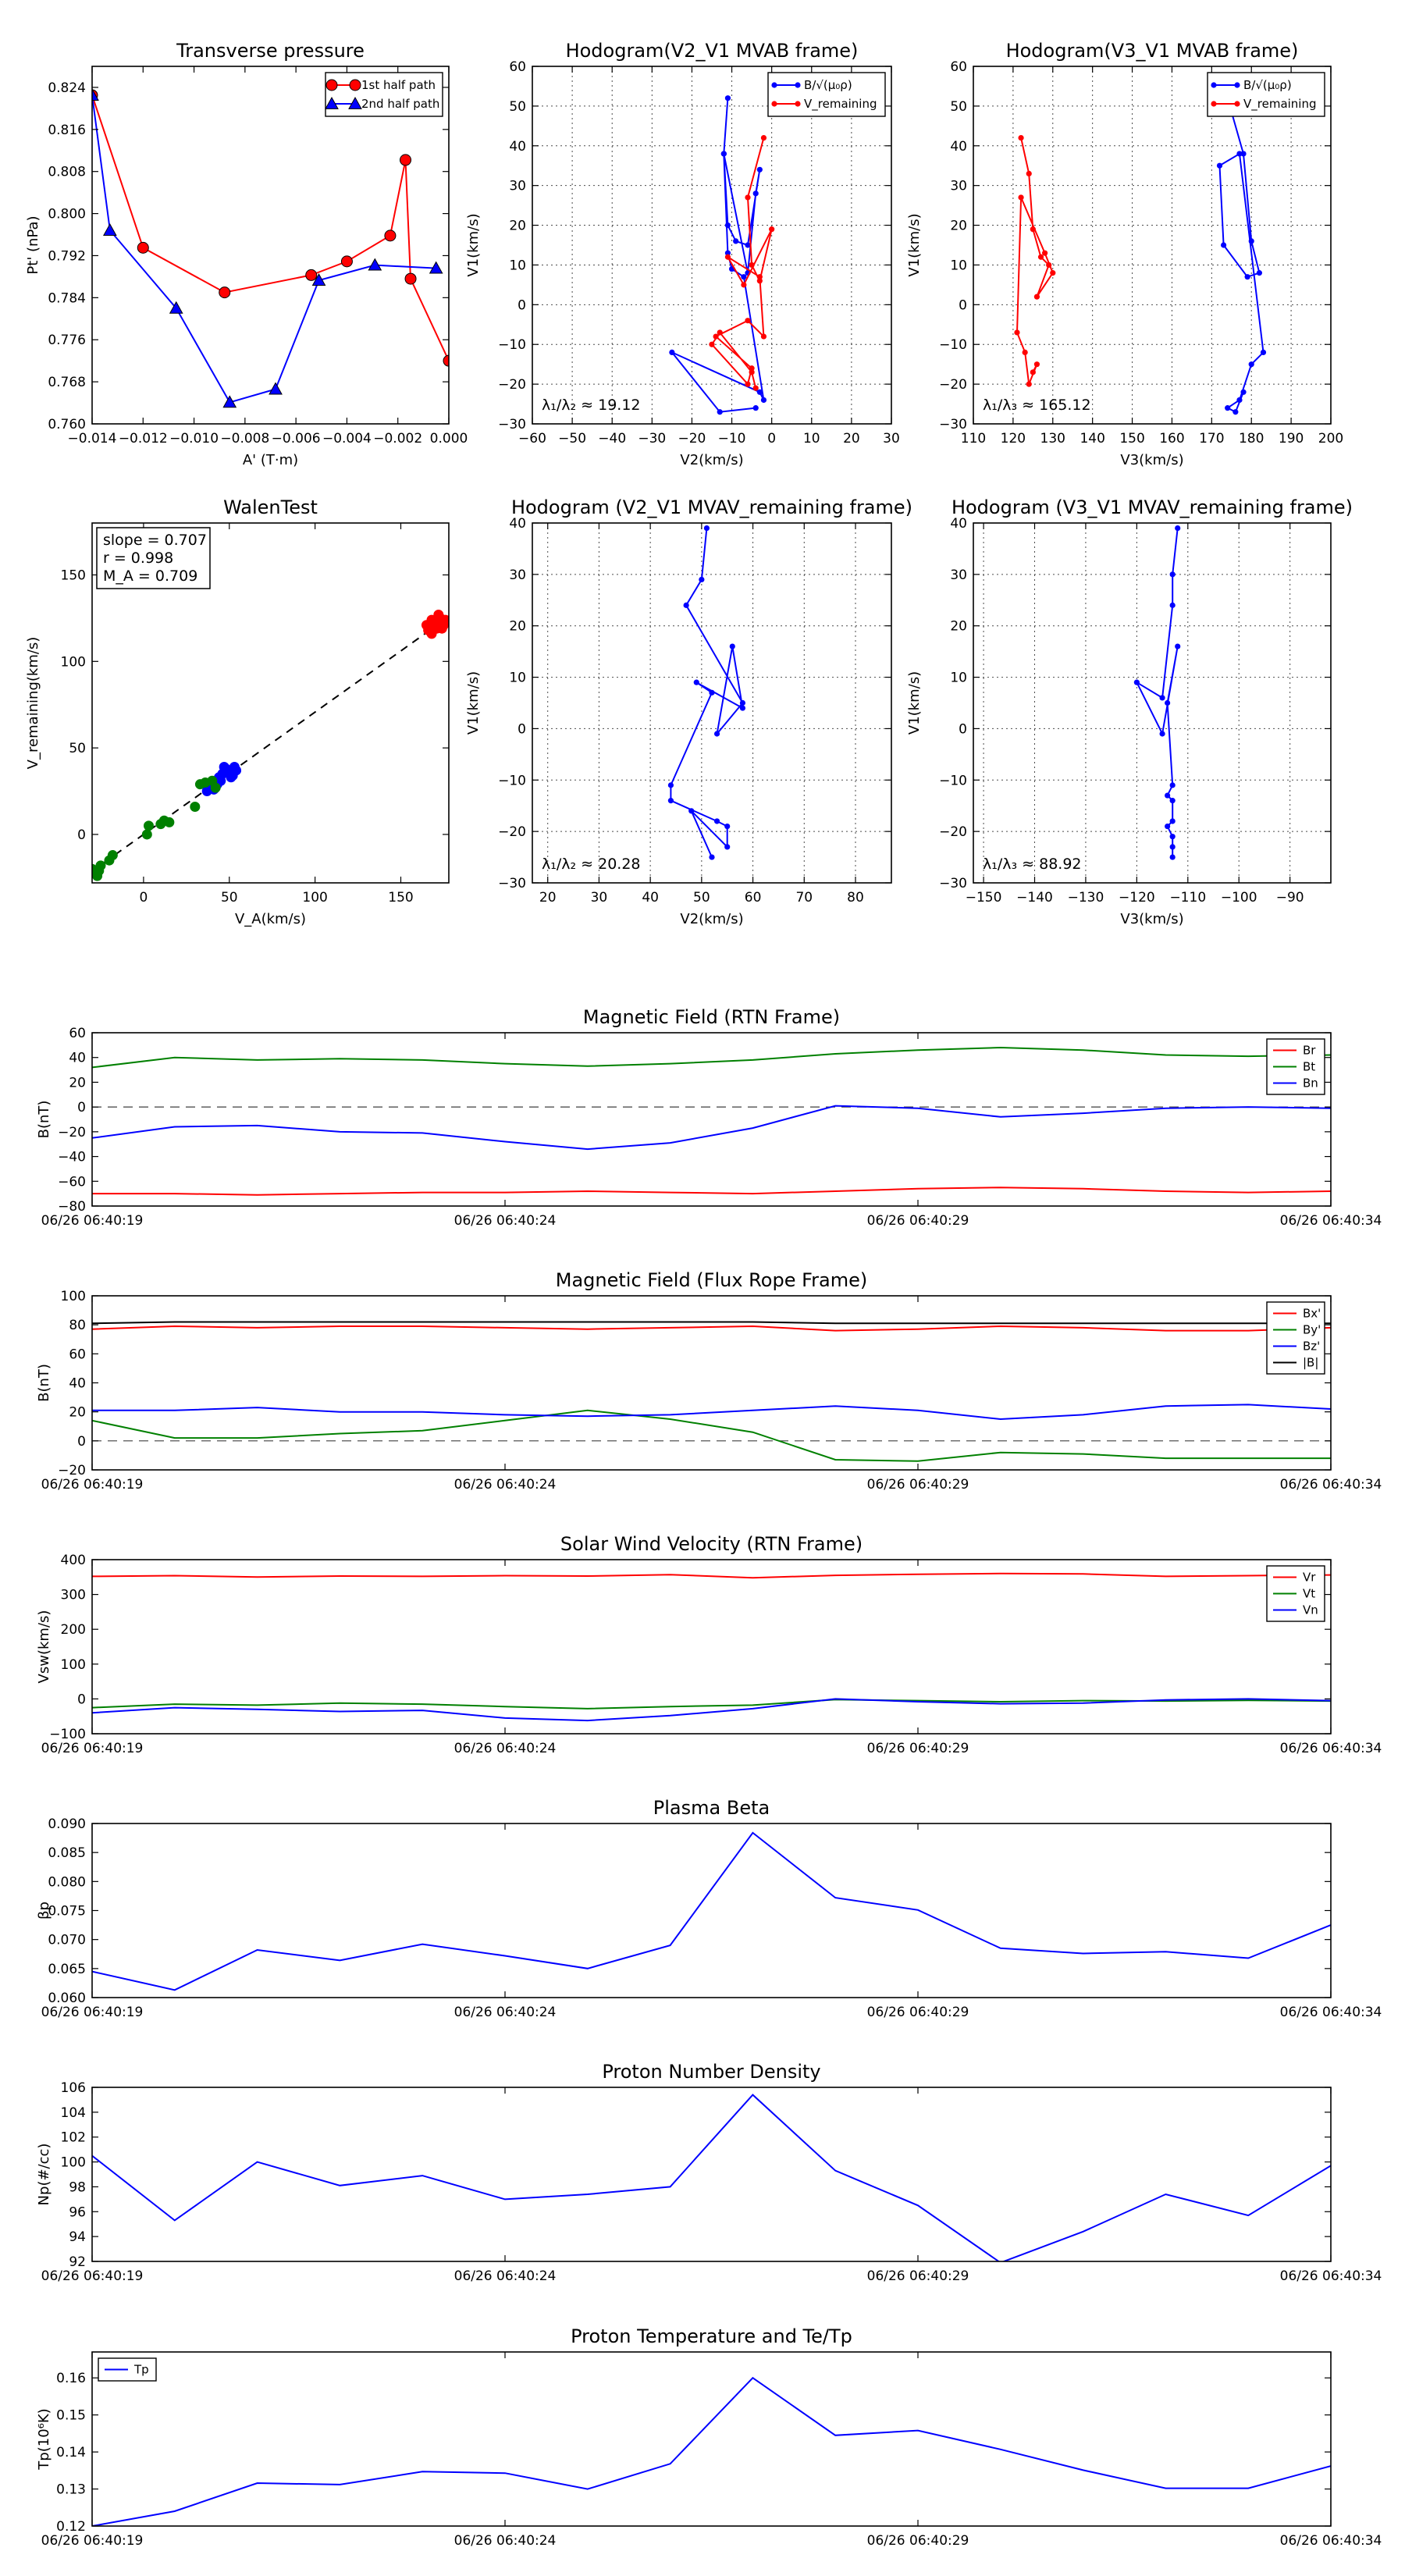 This screenshot has width=1405, height=2576. Describe the element at coordinates (77, 1083) in the screenshot. I see `y-tick-label: 20` at that location.